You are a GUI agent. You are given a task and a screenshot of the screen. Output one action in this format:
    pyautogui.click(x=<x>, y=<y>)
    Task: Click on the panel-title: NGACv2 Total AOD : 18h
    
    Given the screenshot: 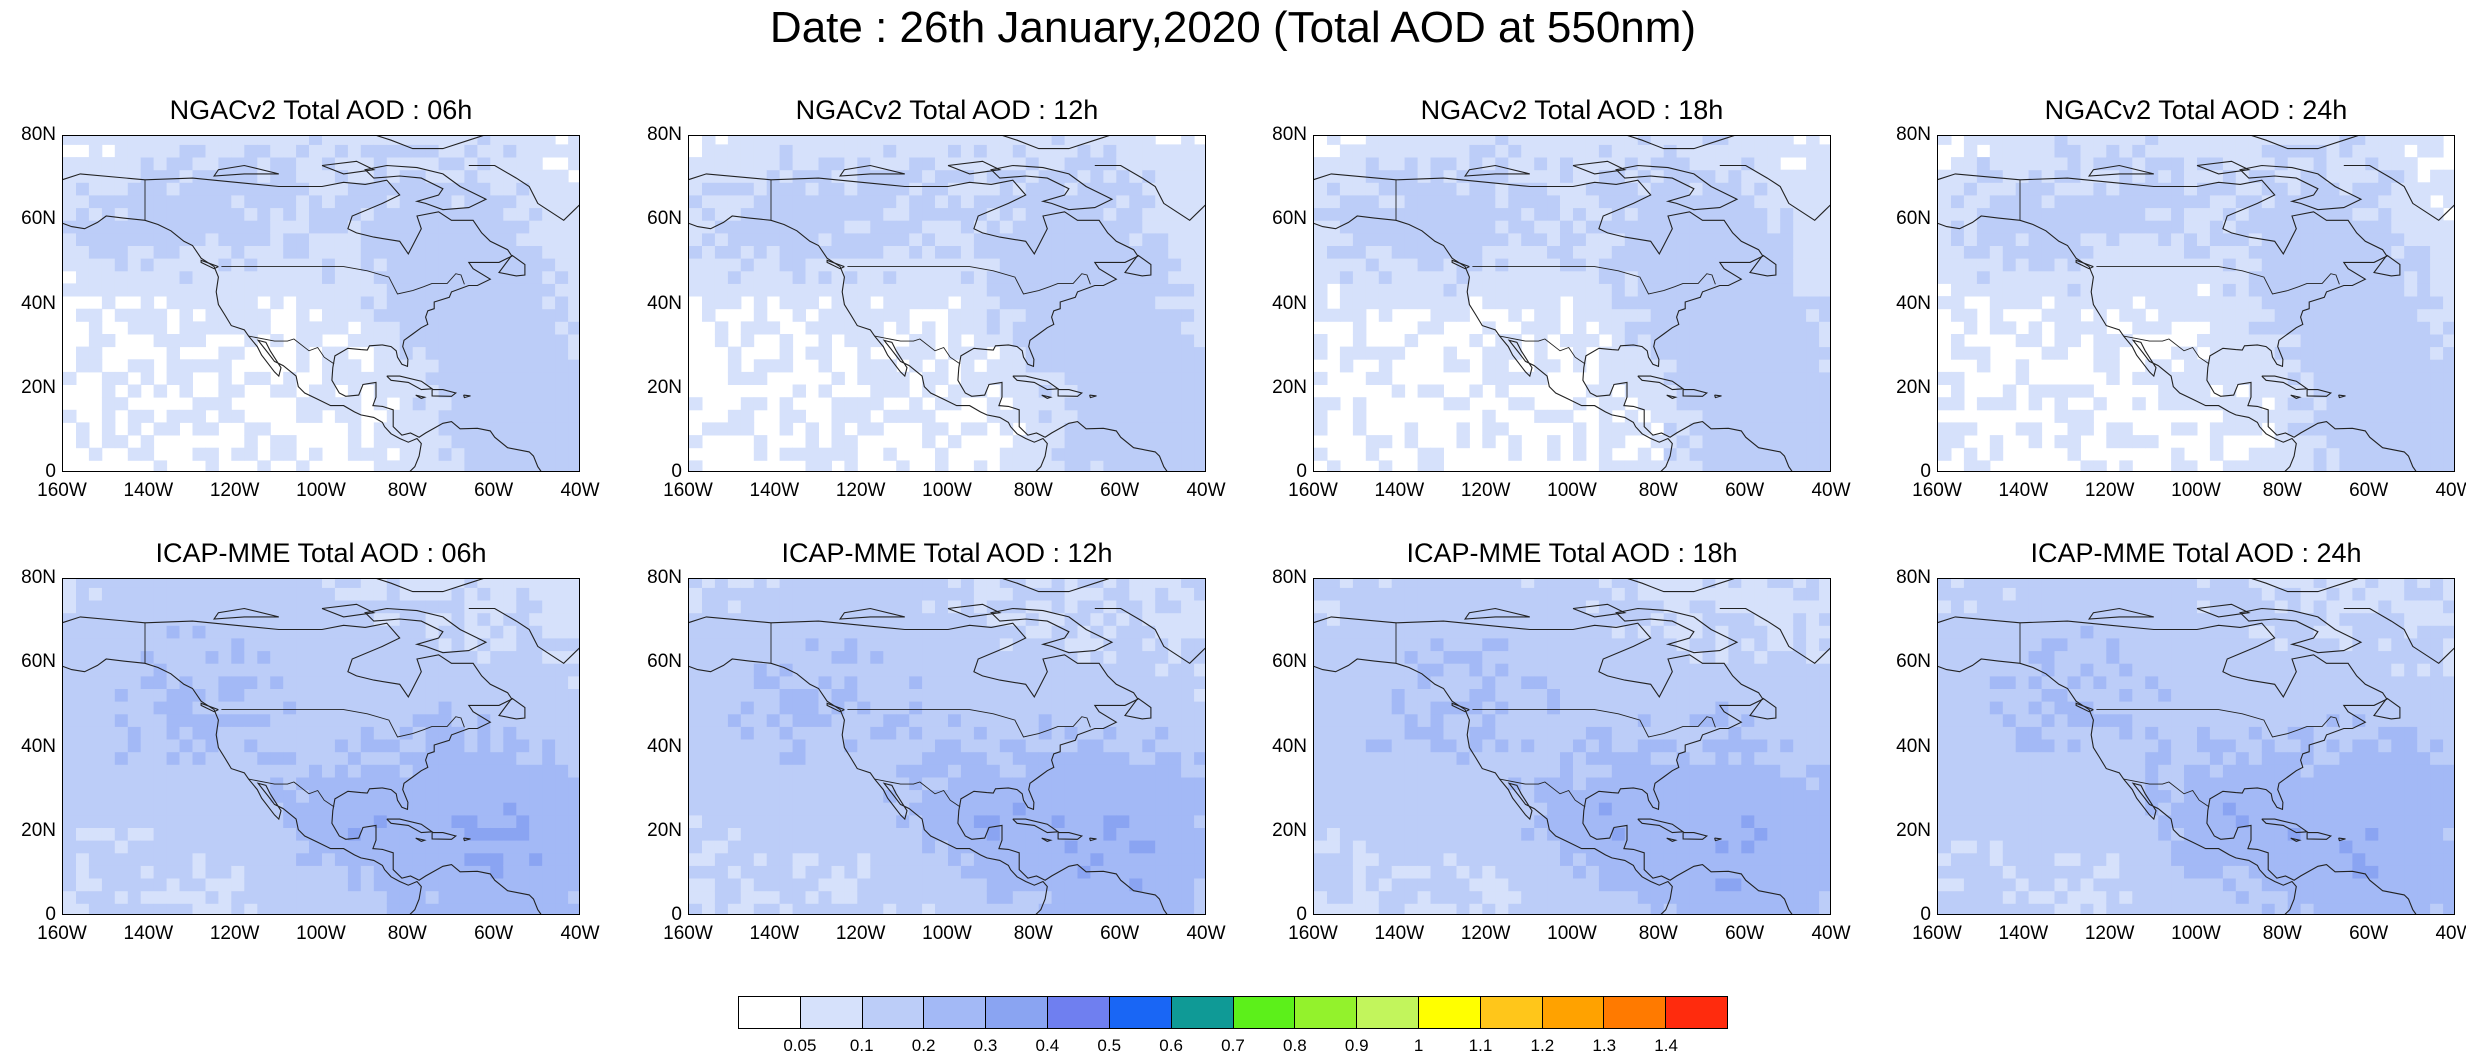 What is the action you would take?
    pyautogui.click(x=1572, y=110)
    